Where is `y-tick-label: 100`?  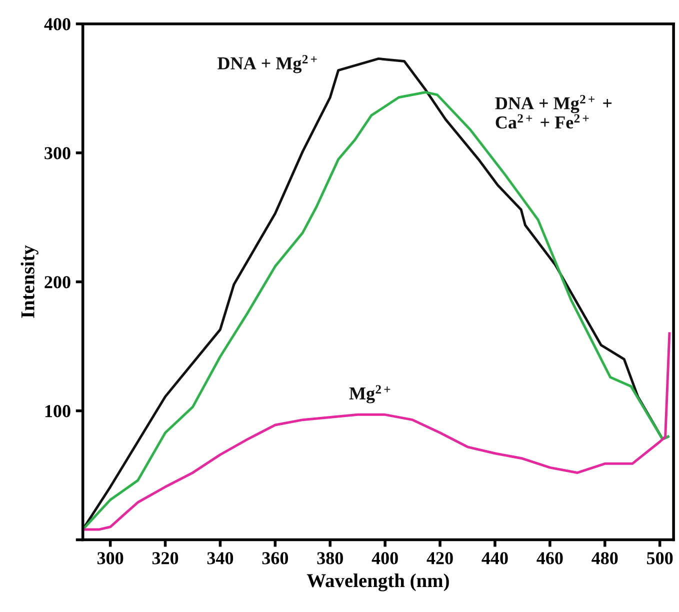 y-tick-label: 100 is located at coordinates (57, 411).